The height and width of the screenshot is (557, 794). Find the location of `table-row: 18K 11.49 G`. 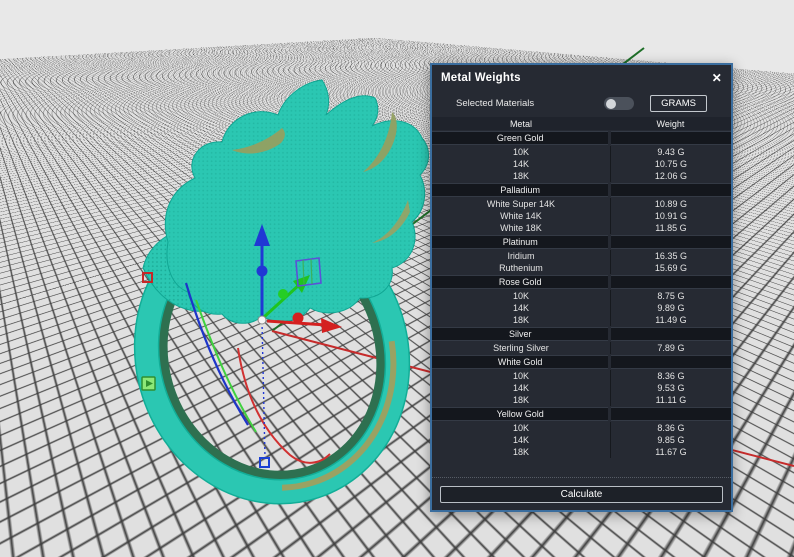

table-row: 18K 11.49 G is located at coordinates (581, 320).